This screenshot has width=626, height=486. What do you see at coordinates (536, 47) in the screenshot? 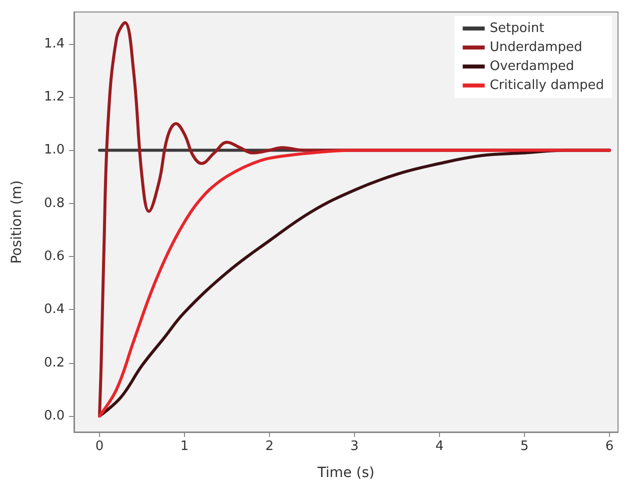
I see `legend-label: Underdamped` at bounding box center [536, 47].